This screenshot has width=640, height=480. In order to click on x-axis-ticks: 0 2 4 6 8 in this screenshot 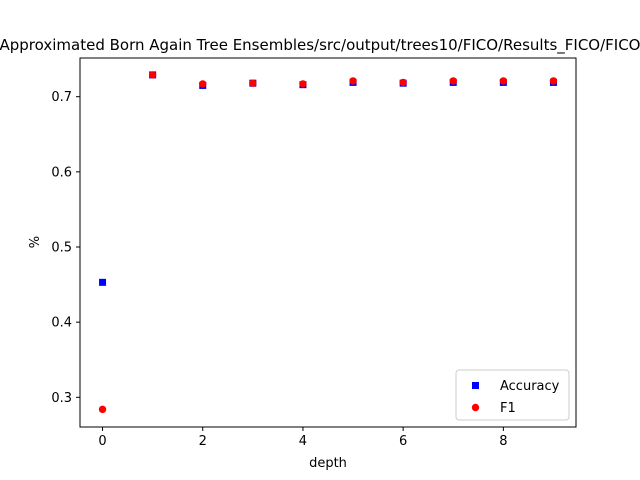, I will do `click(302, 438)`.